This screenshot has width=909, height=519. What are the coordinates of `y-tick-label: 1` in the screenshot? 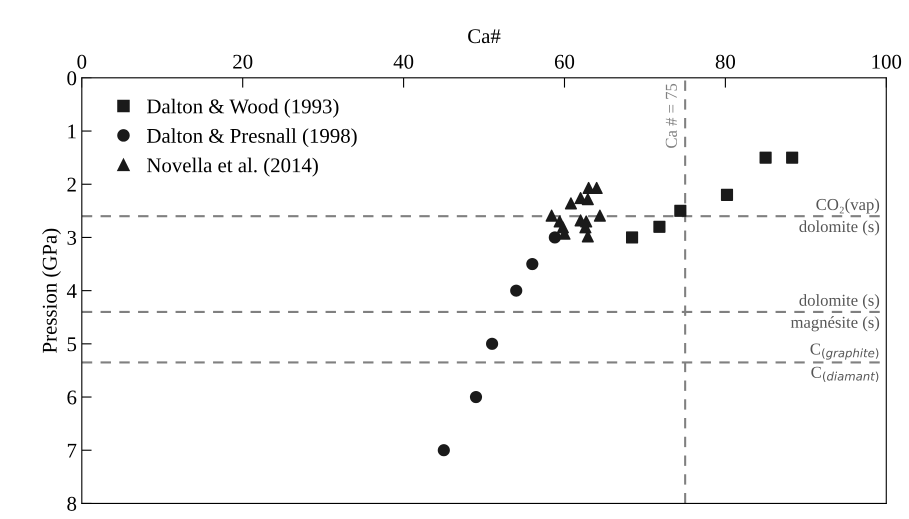 It's located at (72, 131).